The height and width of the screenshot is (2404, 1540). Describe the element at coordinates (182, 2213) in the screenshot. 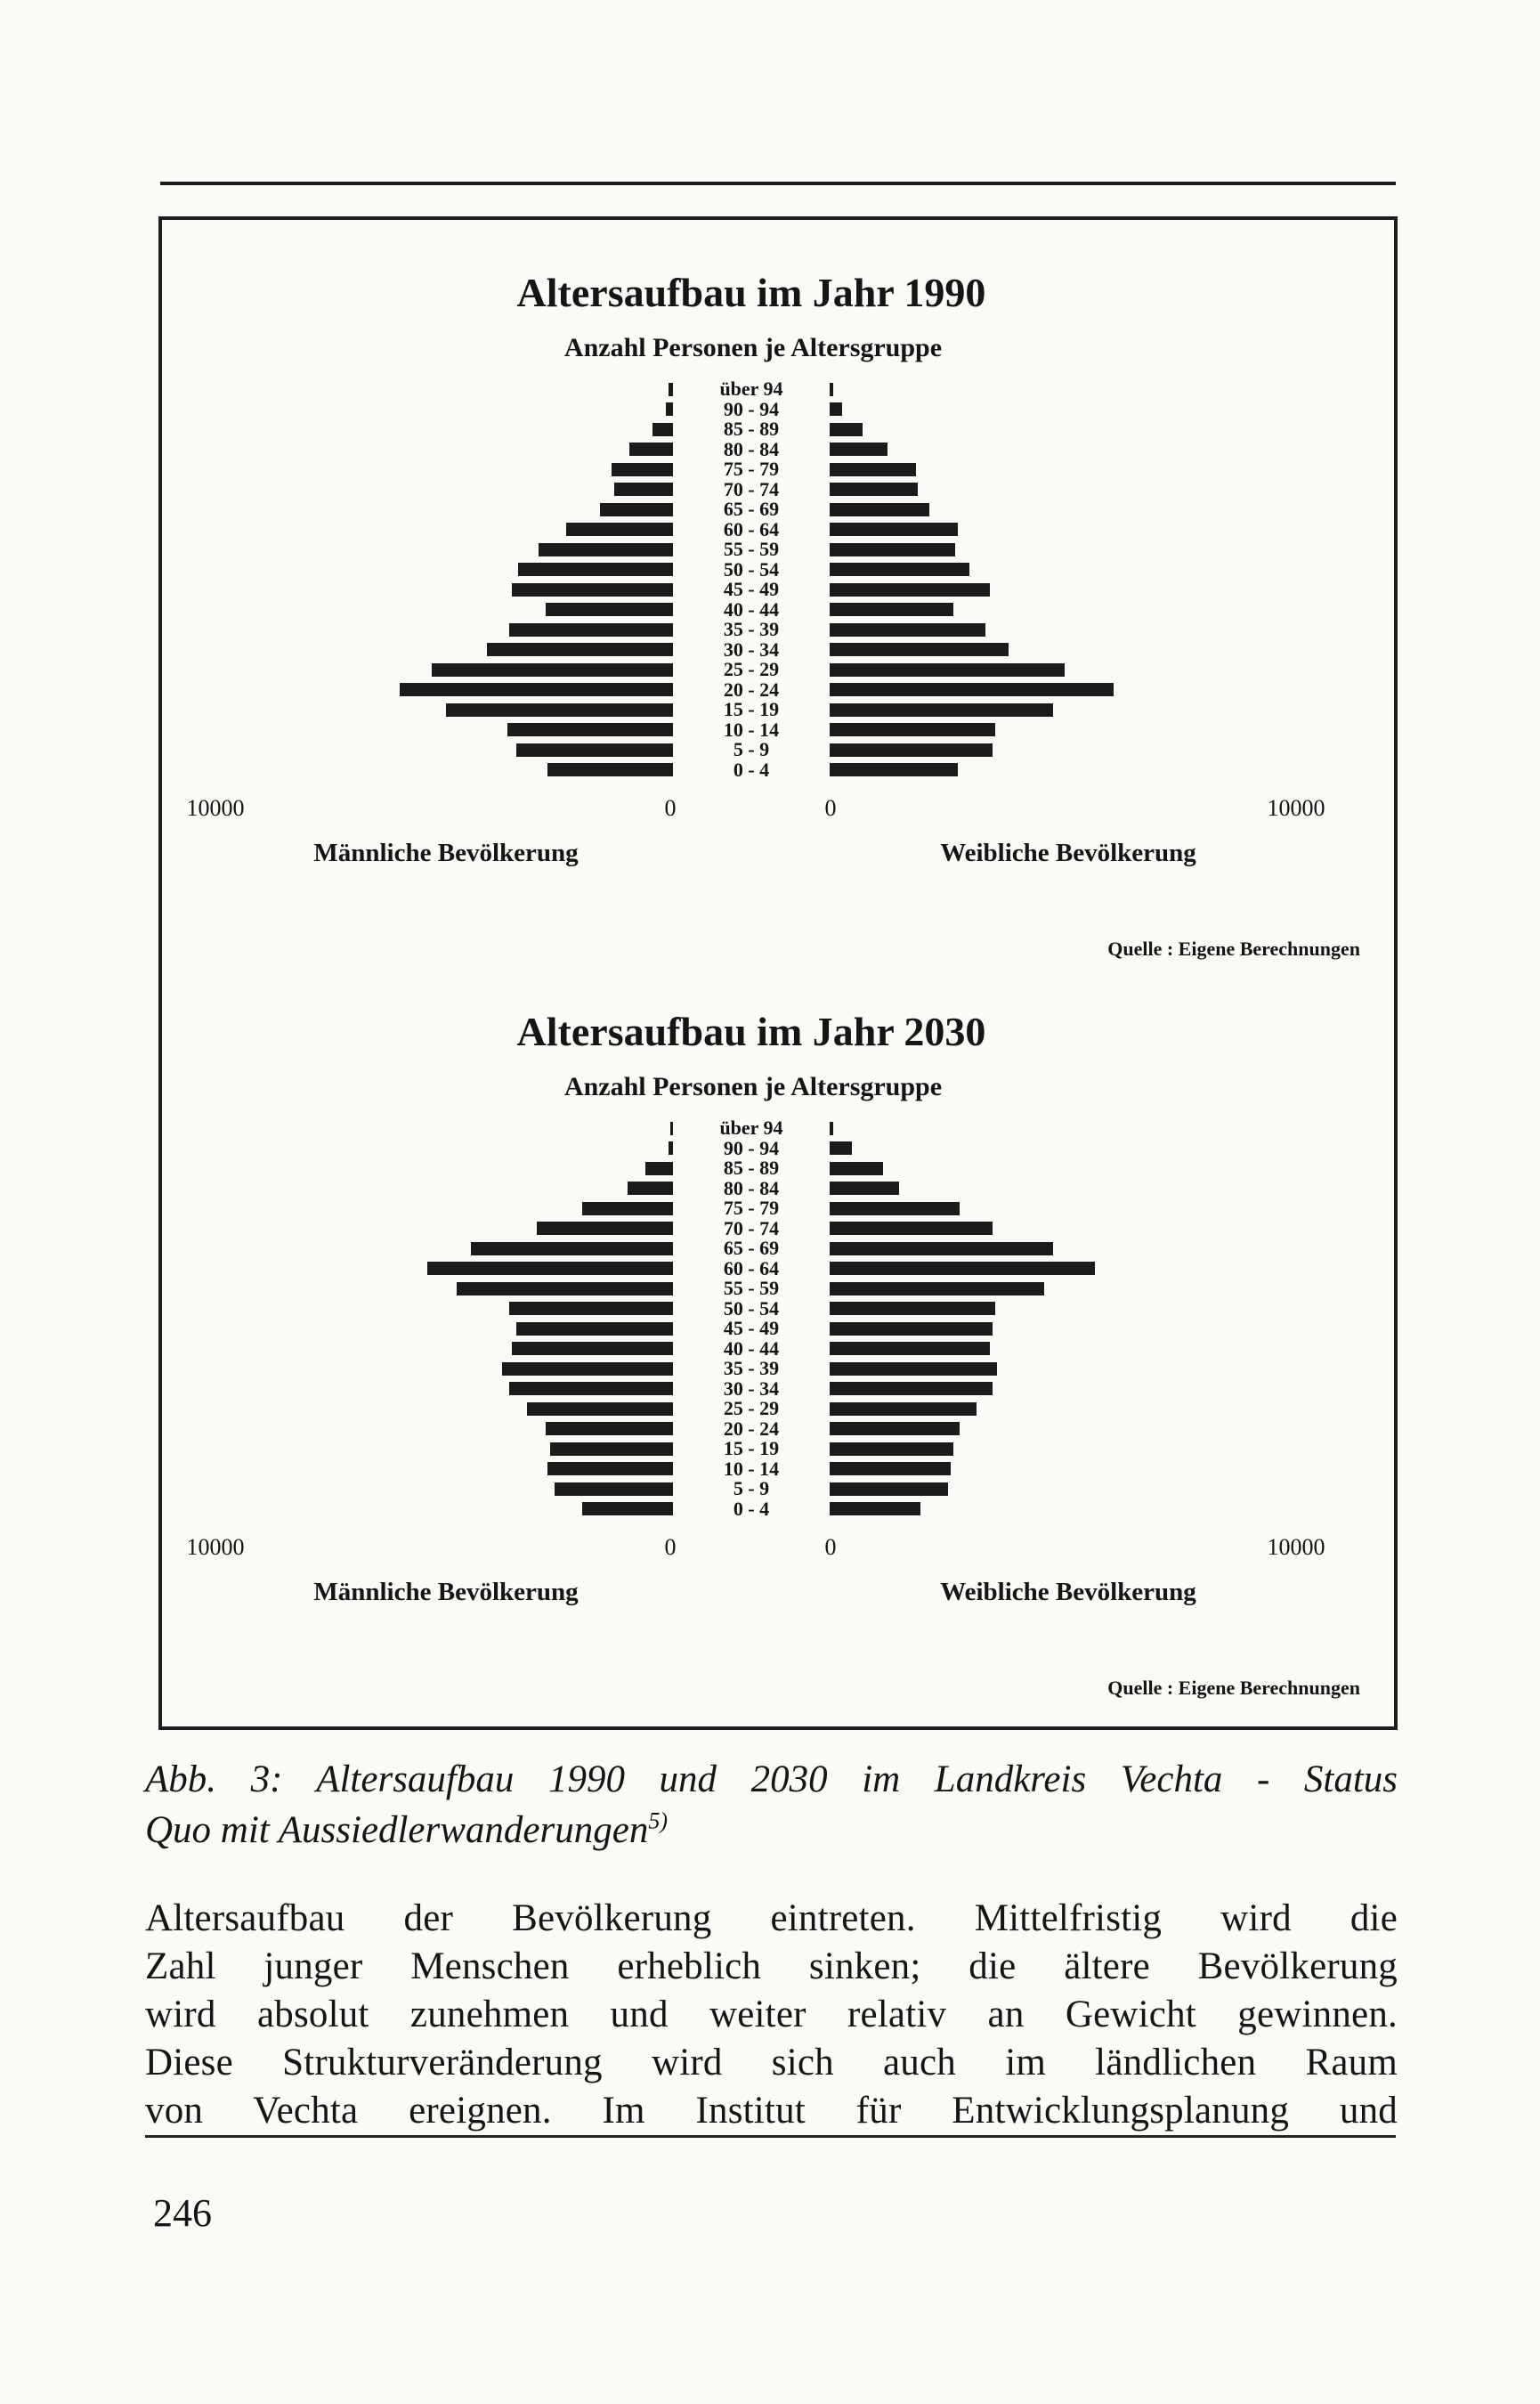

I see `page-number: 246` at that location.